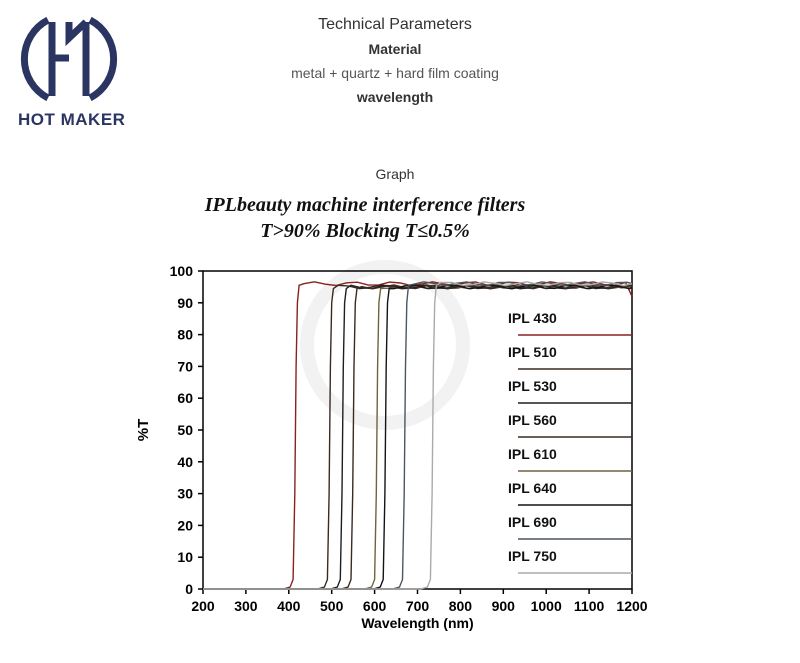 This screenshot has width=800, height=663. I want to click on brand-name: HOT MAKER, so click(72, 119).